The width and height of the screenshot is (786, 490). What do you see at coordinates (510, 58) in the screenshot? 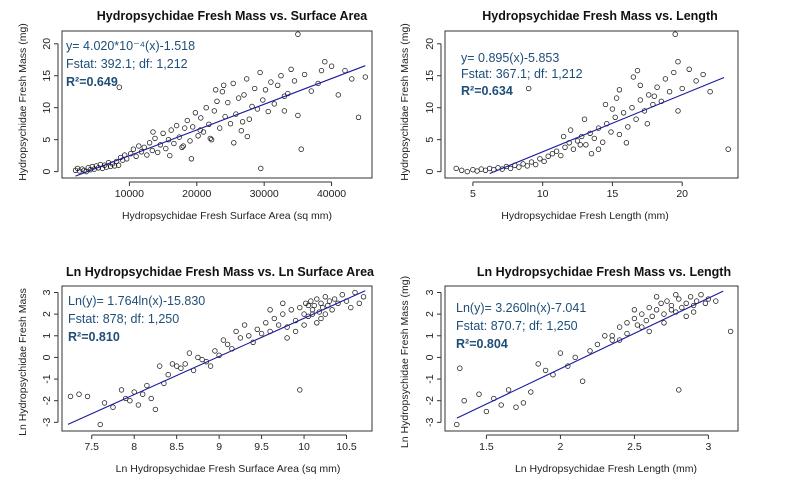
I see `regression-equation: y= 0.895(x)-5.853` at bounding box center [510, 58].